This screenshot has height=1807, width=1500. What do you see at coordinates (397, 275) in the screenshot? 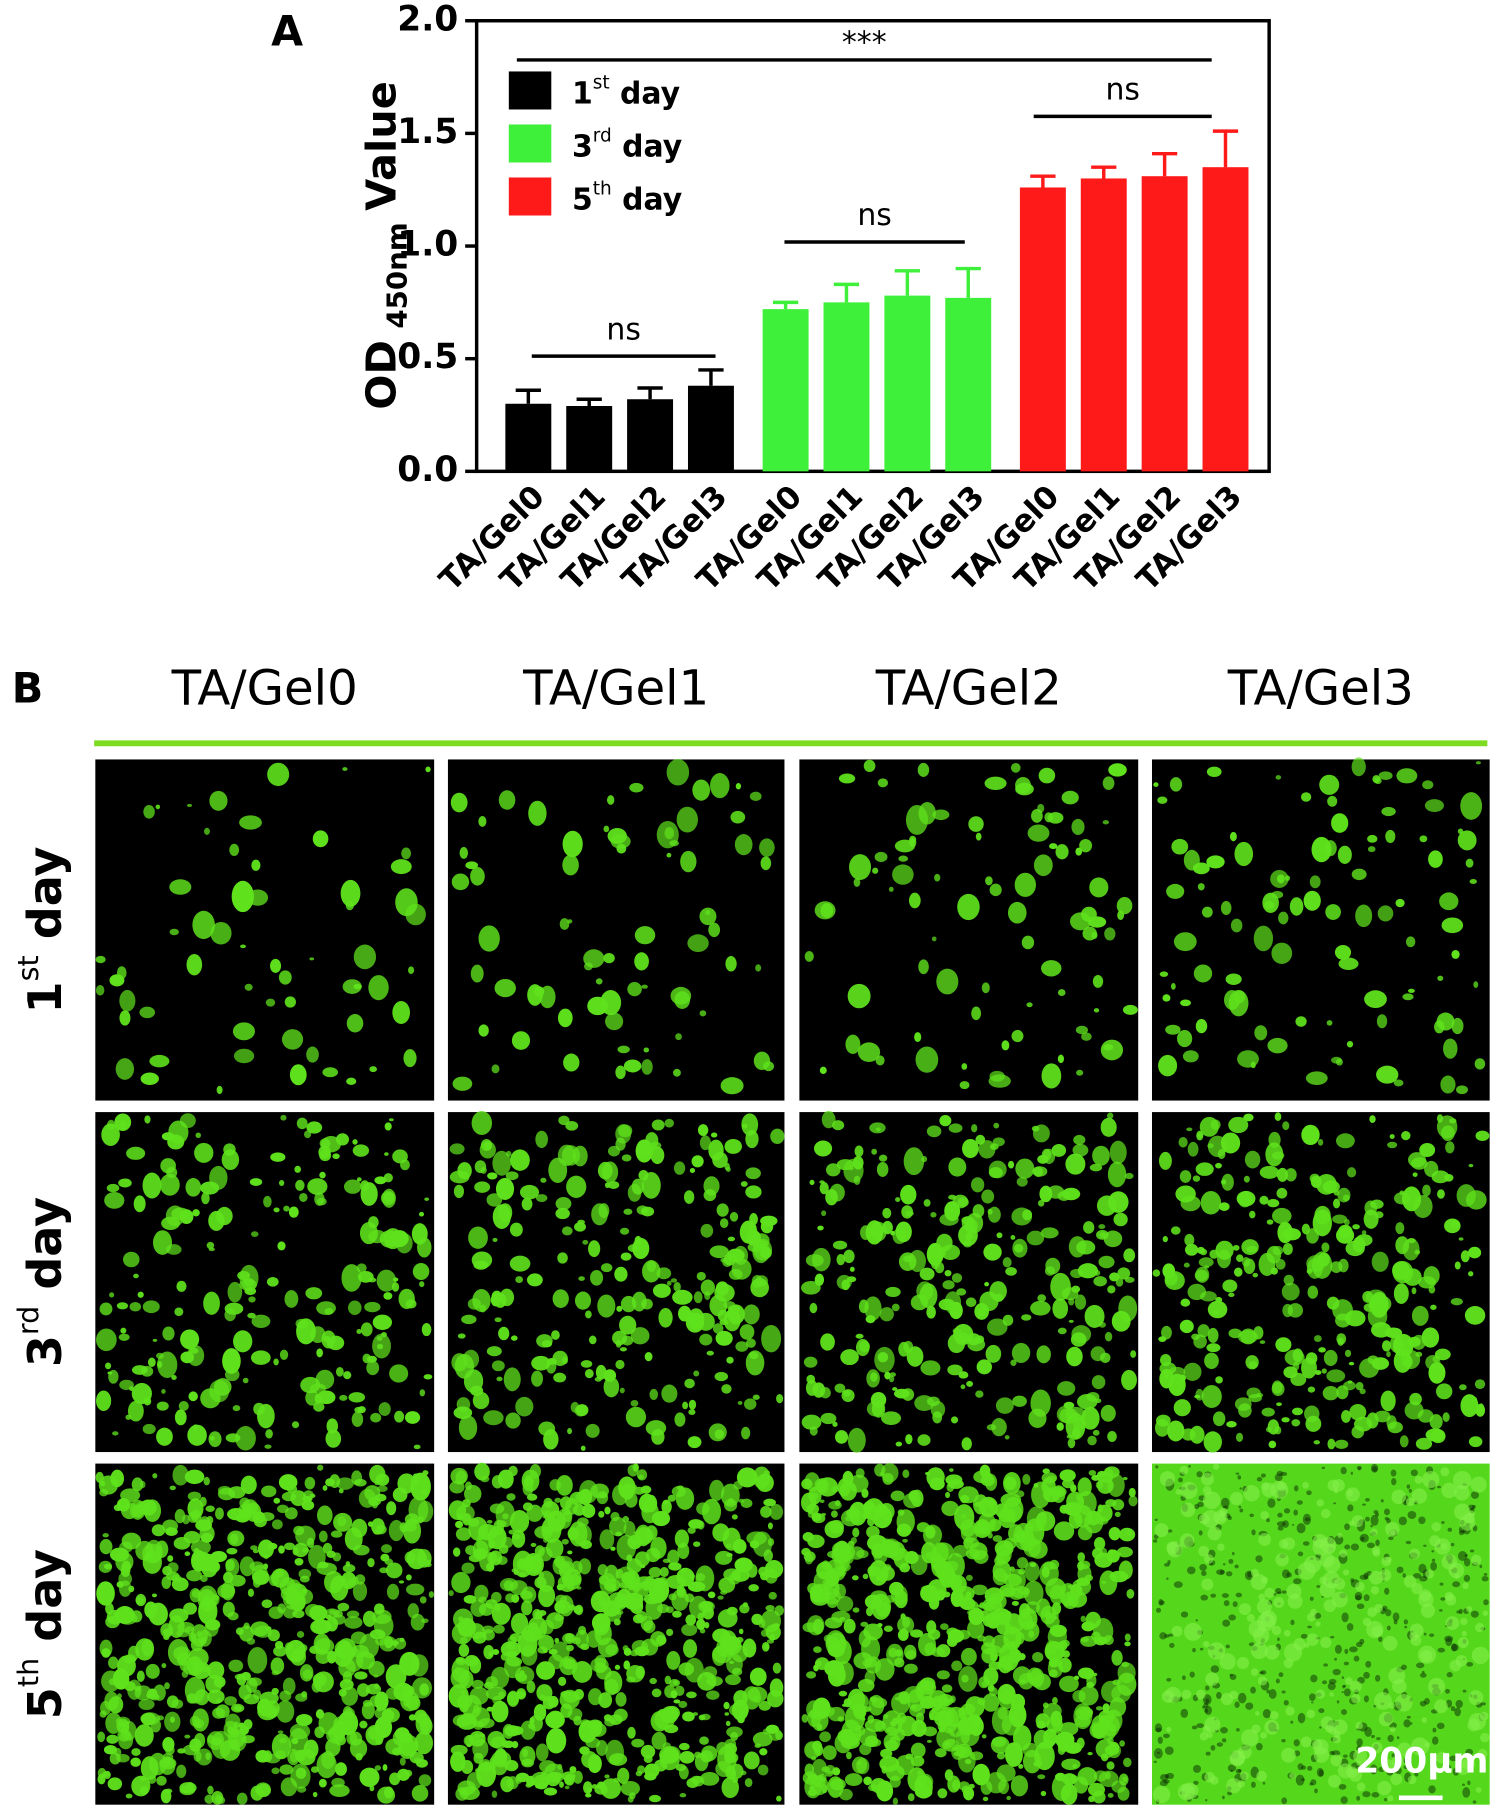
I see `y-axis-label-part: 450nm` at bounding box center [397, 275].